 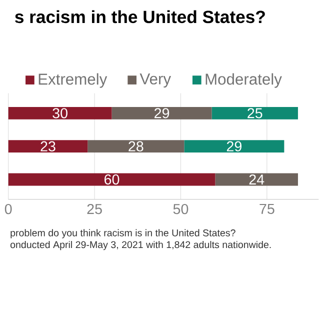 I want to click on data-label: 28, so click(x=136, y=146).